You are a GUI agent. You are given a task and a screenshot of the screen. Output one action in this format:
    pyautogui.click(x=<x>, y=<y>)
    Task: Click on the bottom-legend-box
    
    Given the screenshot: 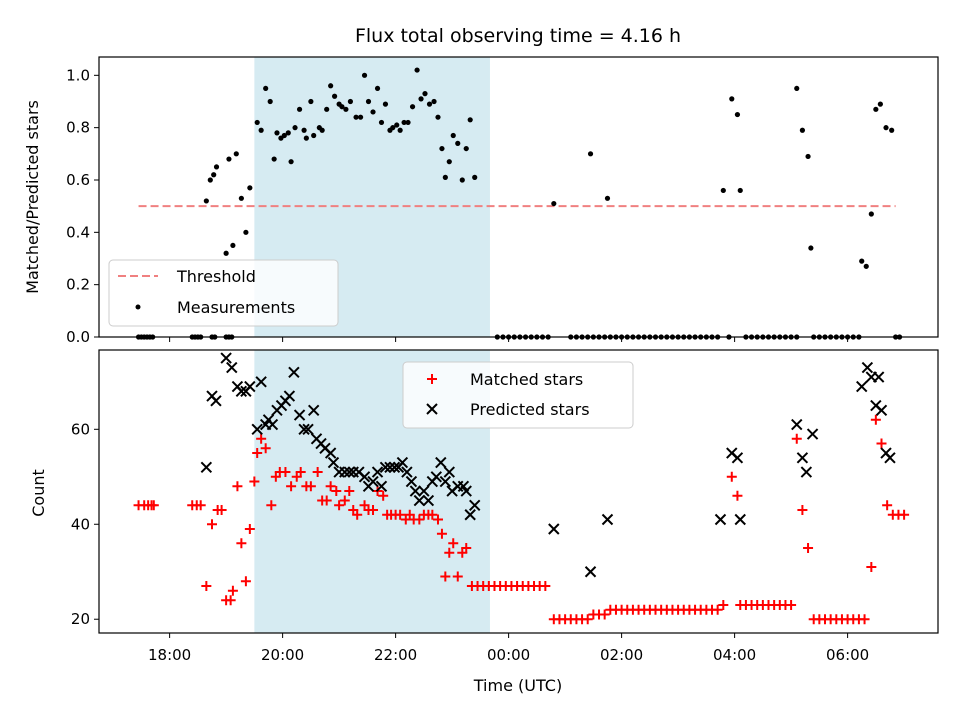 What is the action you would take?
    pyautogui.click(x=518, y=395)
    